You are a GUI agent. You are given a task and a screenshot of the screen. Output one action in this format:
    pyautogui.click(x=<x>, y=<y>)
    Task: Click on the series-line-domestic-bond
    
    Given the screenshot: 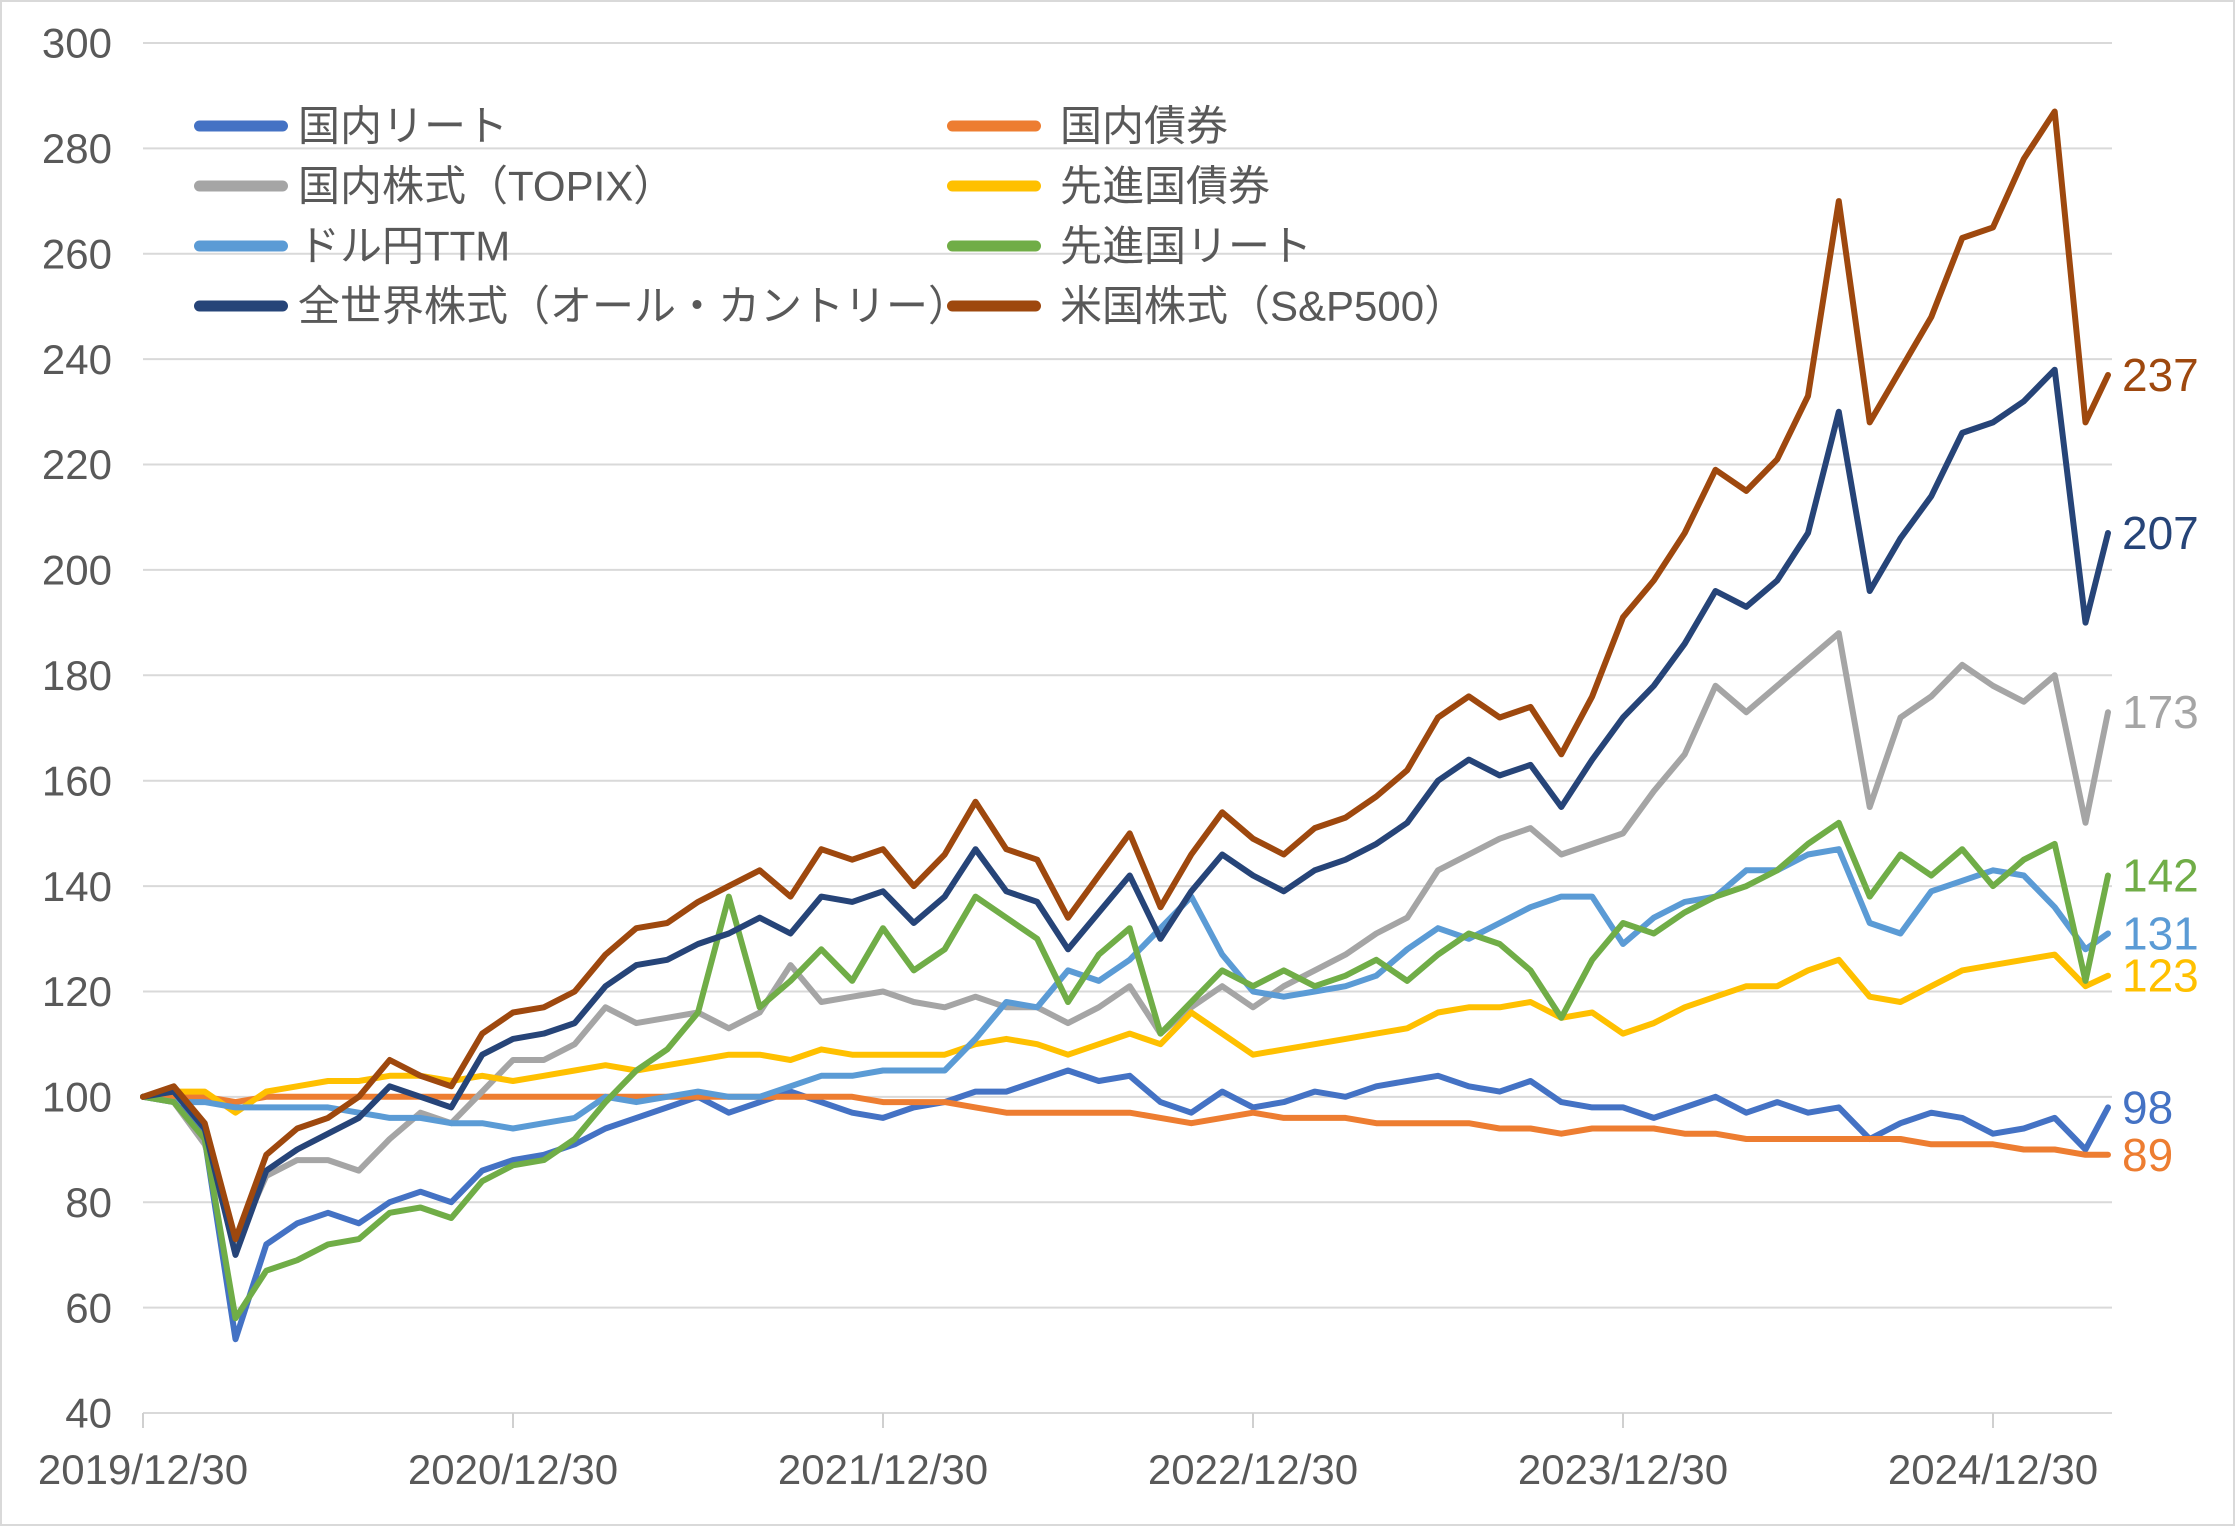 What is the action you would take?
    pyautogui.click(x=1125, y=1125)
    